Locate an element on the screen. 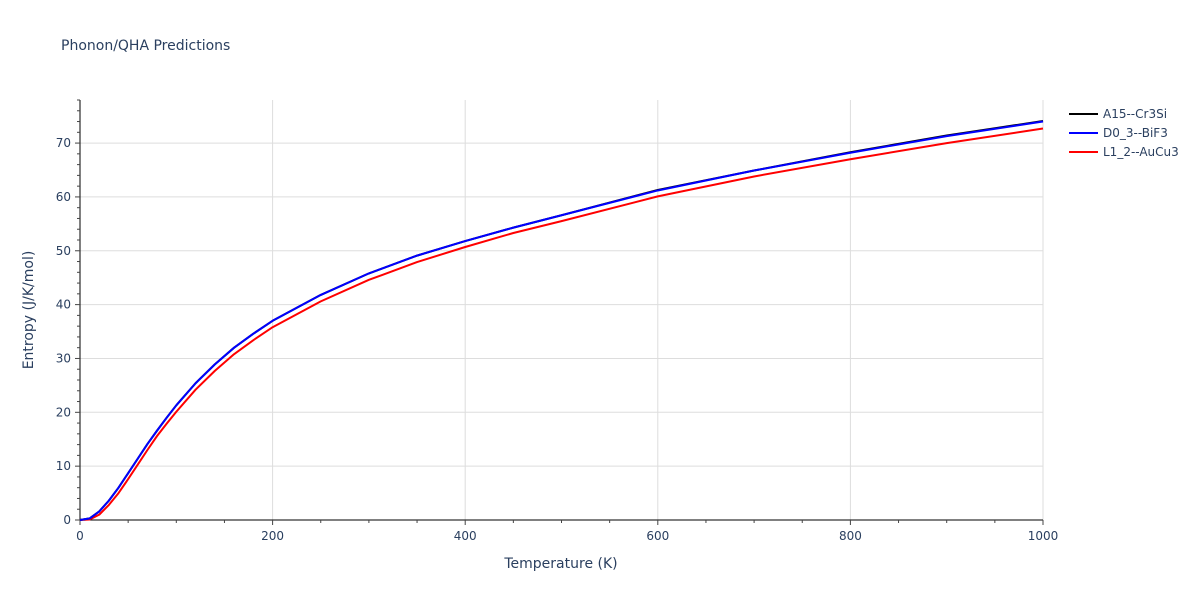  y-tick-label: 30 is located at coordinates (63, 358).